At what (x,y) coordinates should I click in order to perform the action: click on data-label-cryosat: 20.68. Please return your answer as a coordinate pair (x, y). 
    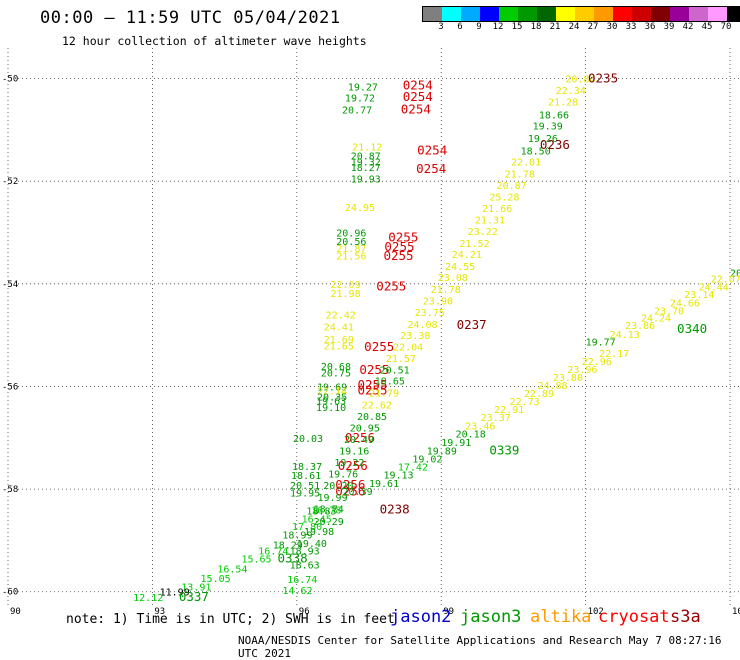
    Looking at the image, I should click on (336, 367).